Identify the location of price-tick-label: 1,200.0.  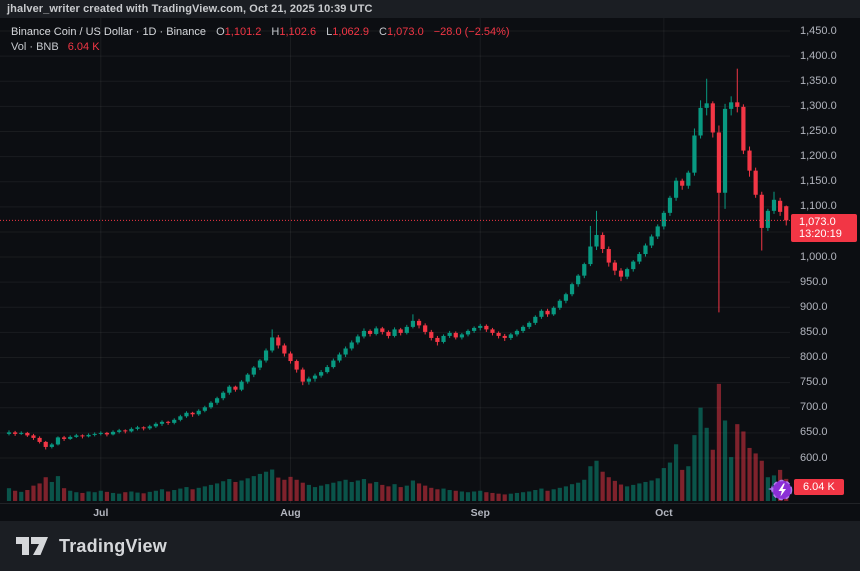
(818, 156).